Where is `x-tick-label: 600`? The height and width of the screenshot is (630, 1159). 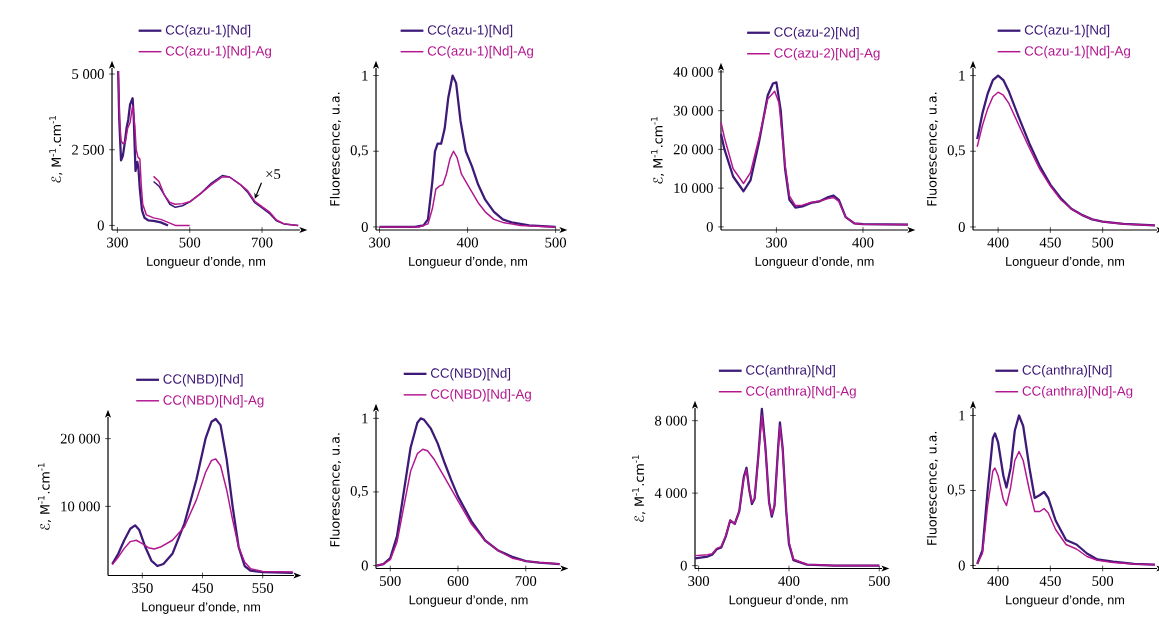 x-tick-label: 600 is located at coordinates (458, 581).